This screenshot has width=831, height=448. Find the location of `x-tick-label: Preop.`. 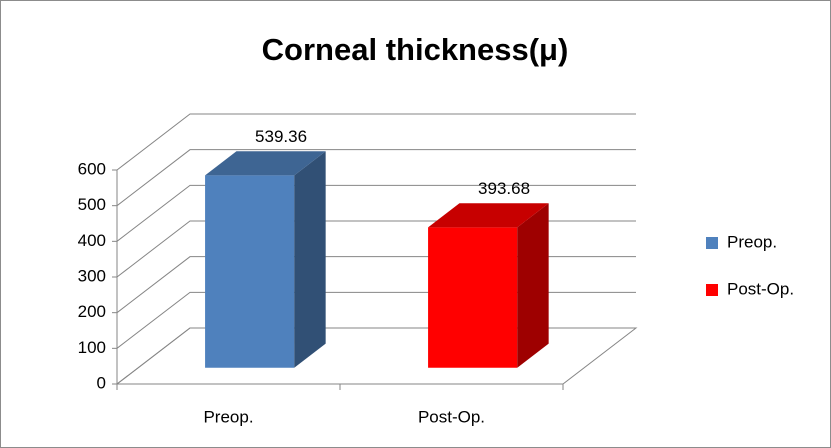

x-tick-label: Preop. is located at coordinates (228, 416).